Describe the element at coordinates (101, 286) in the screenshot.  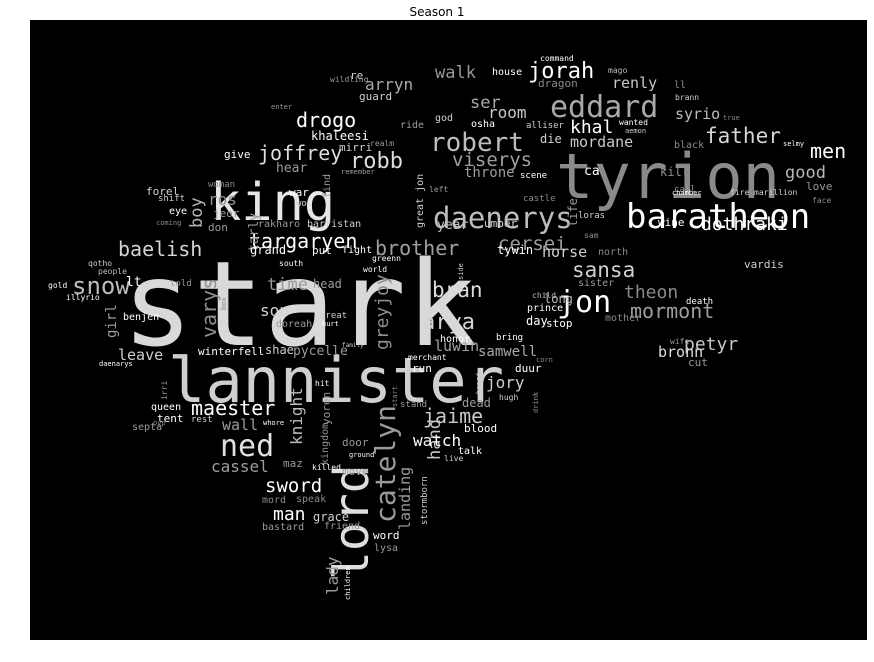
I see `word-snow: snow` at that location.